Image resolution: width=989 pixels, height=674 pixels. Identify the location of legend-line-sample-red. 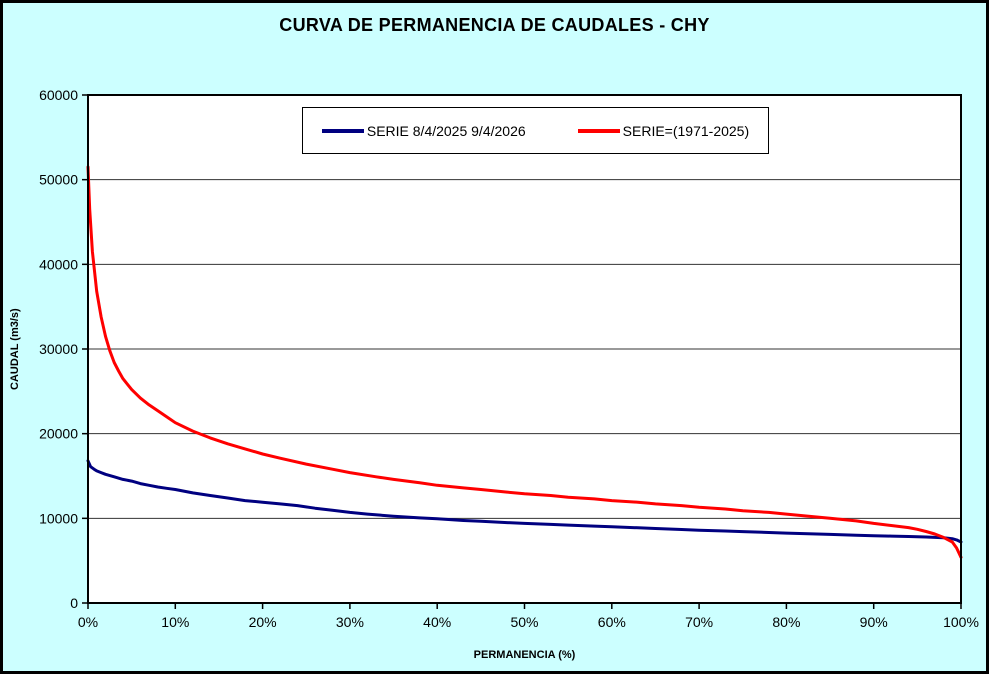
(598, 130).